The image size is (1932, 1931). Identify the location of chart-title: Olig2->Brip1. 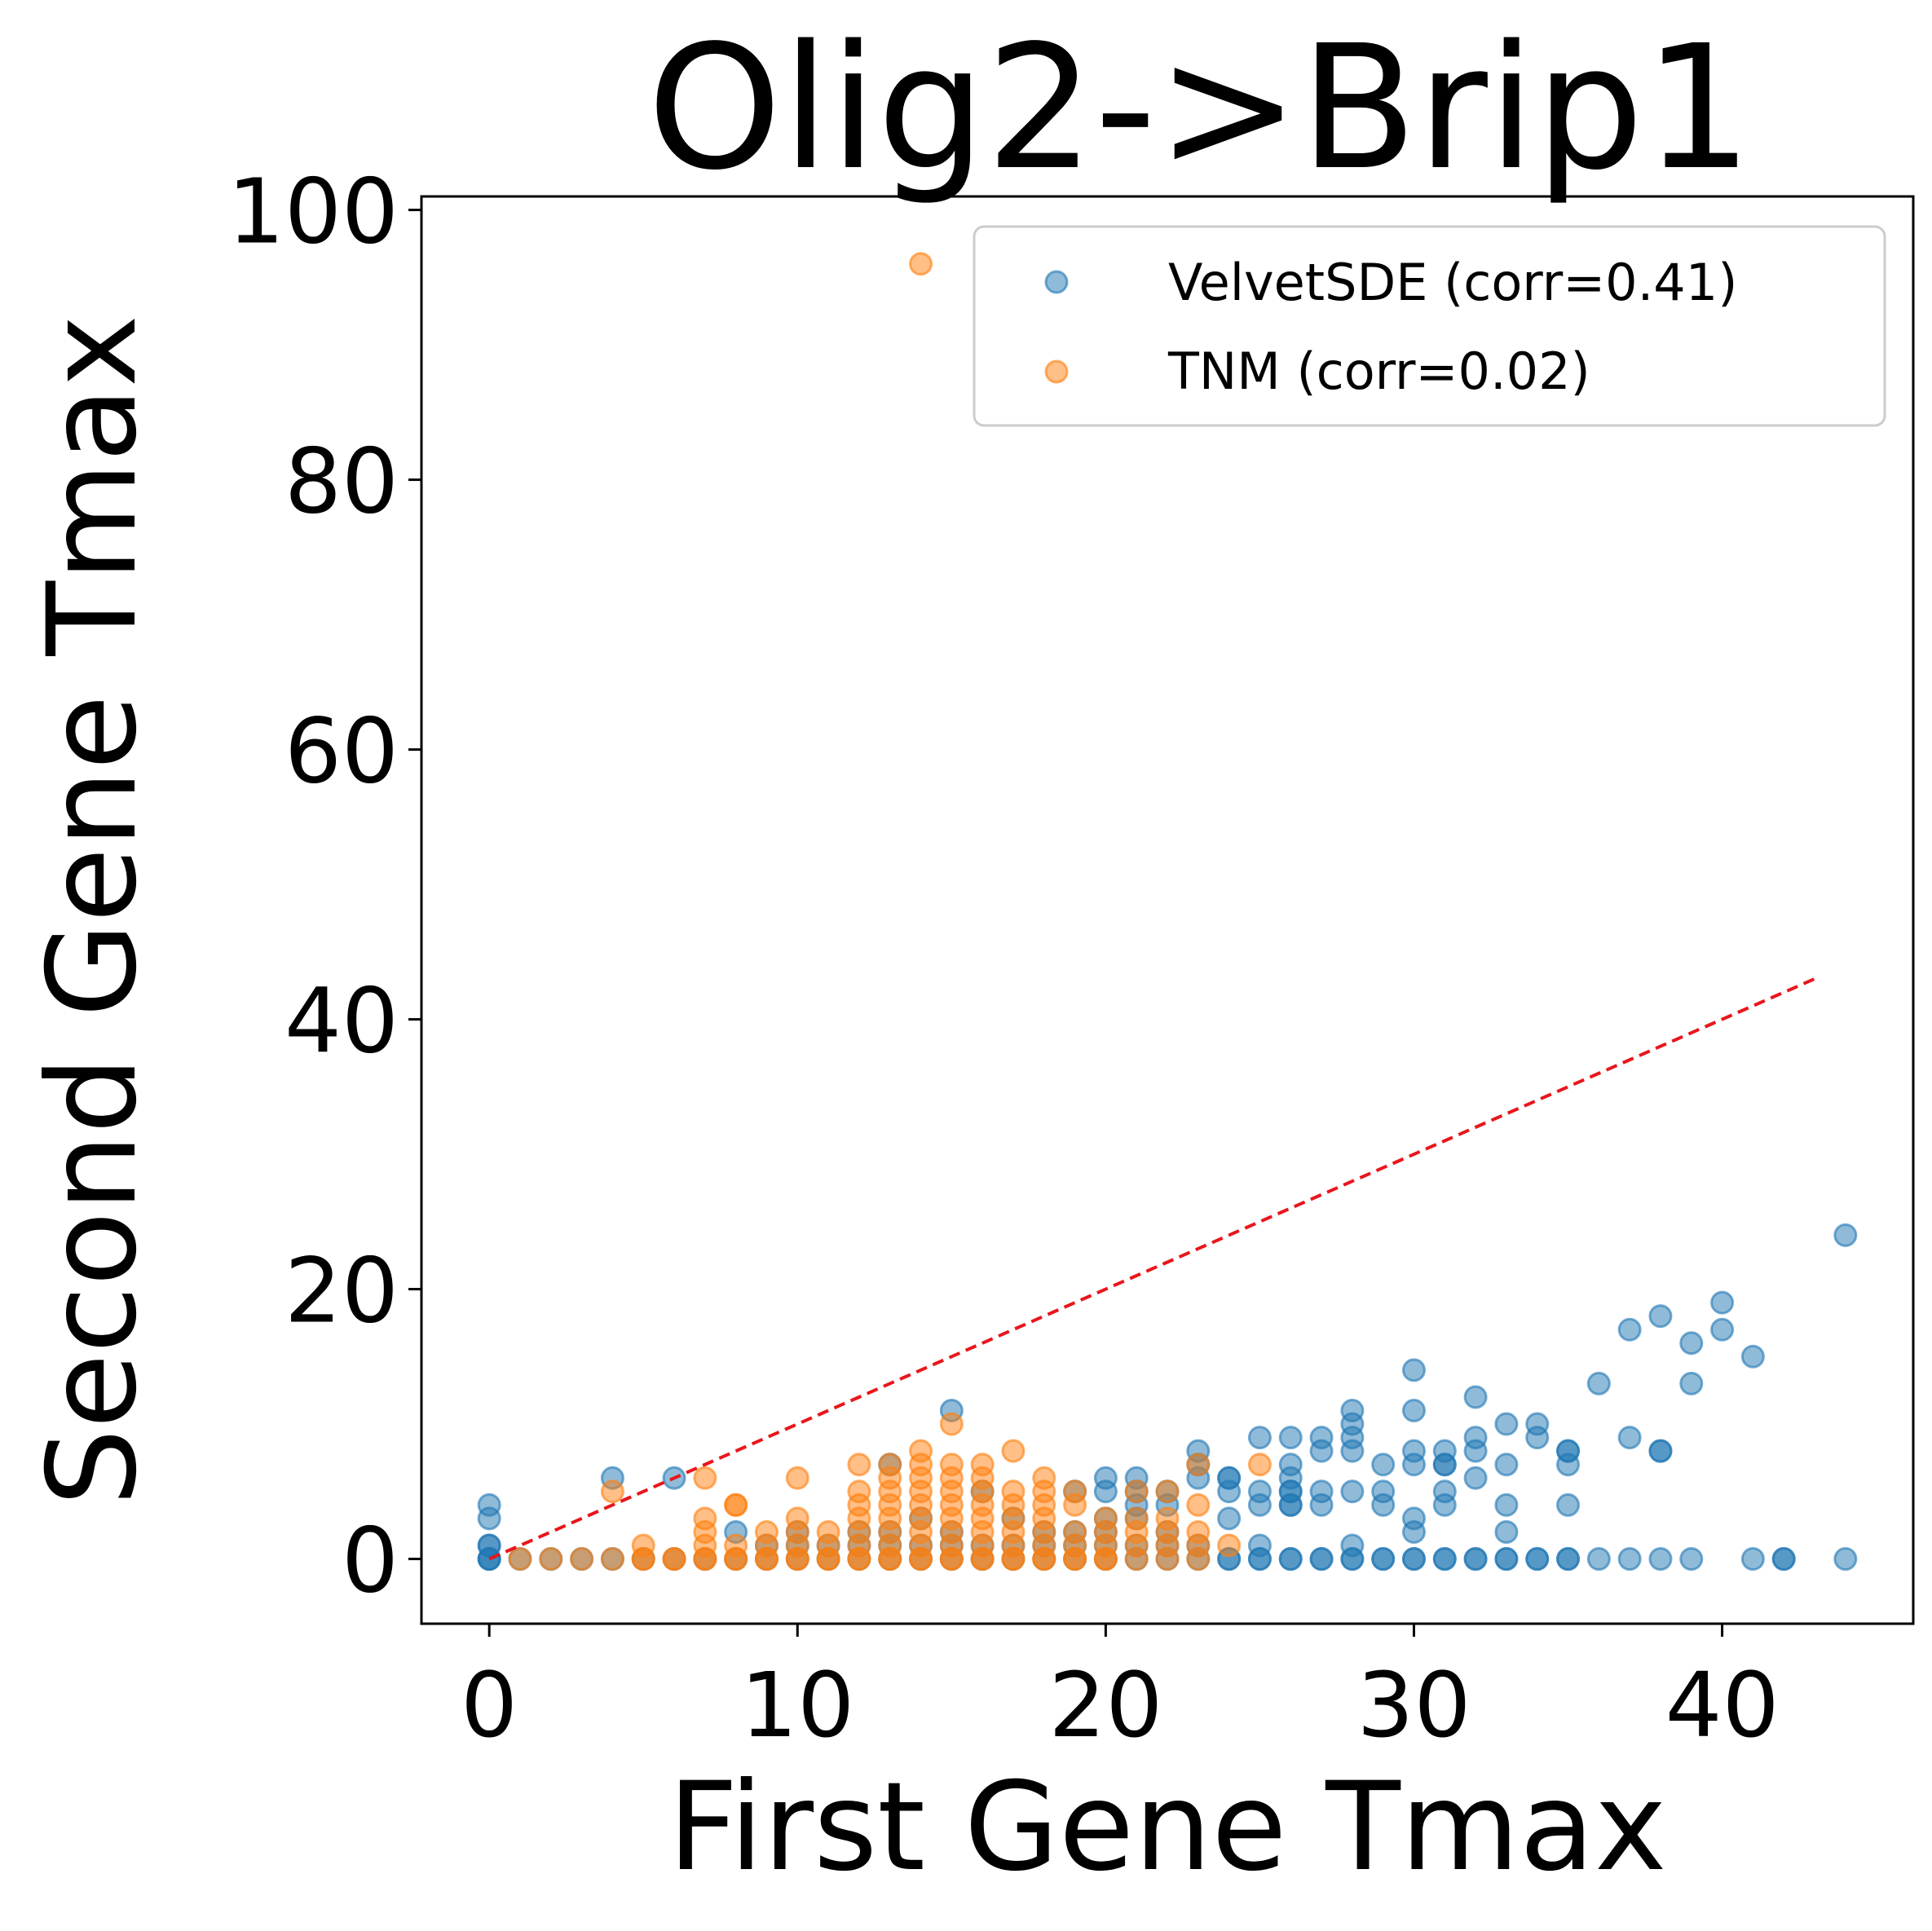
(1200, 108).